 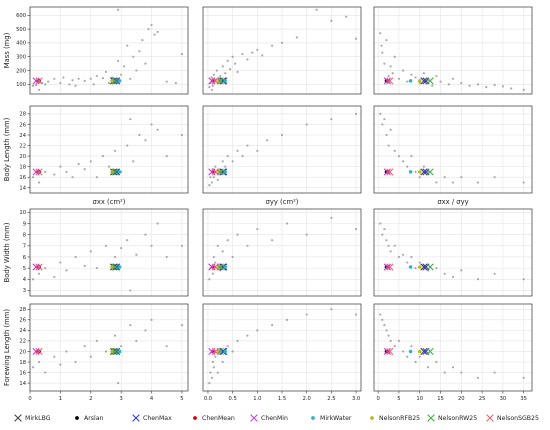 What do you see at coordinates (452, 418) in the screenshot?
I see `legend-entry-nelsonrw25: NelsonRW25` at bounding box center [452, 418].